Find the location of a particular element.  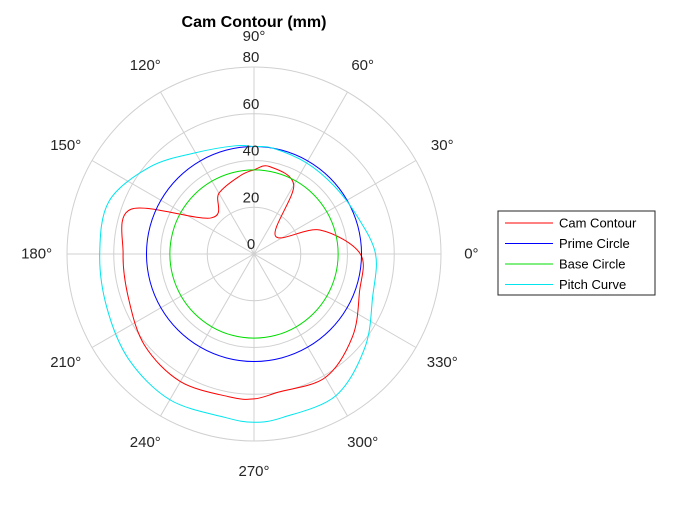

theta-tick-label-300: 300° is located at coordinates (362, 442).